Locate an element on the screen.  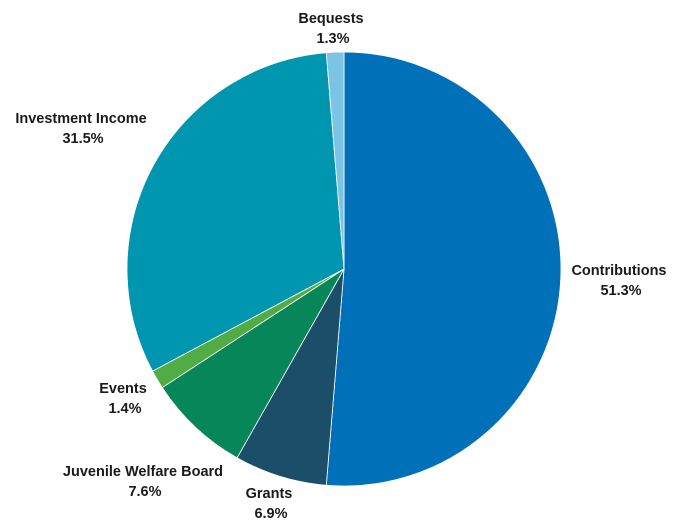
svg-text: Grants 6.9% is located at coordinates (271, 504).